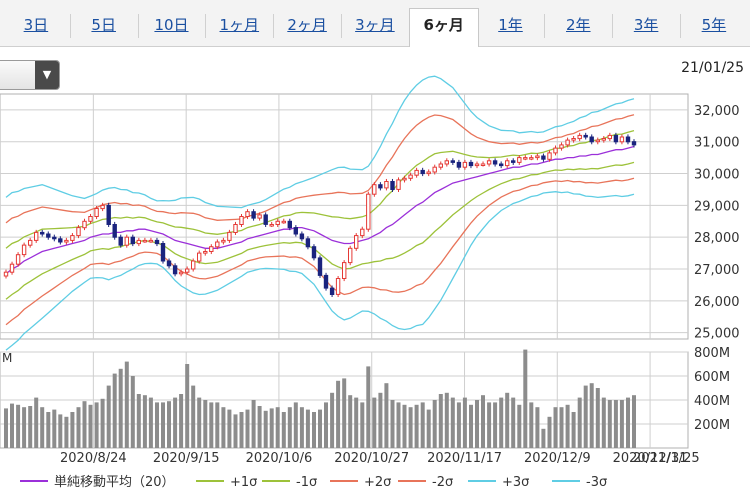 The height and width of the screenshot is (499, 750). I want to click on price-tick-label: 32,000, so click(717, 111).